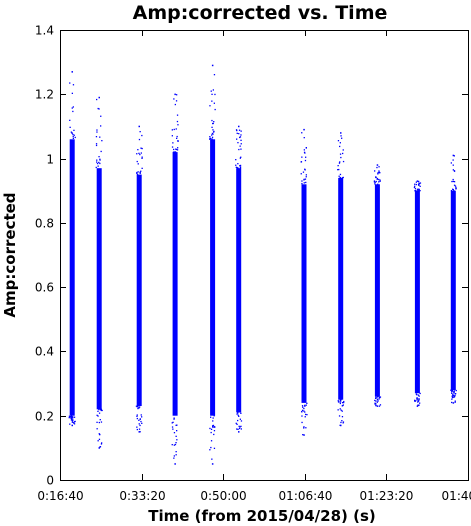  I want to click on scan-core, so click(239, 290).